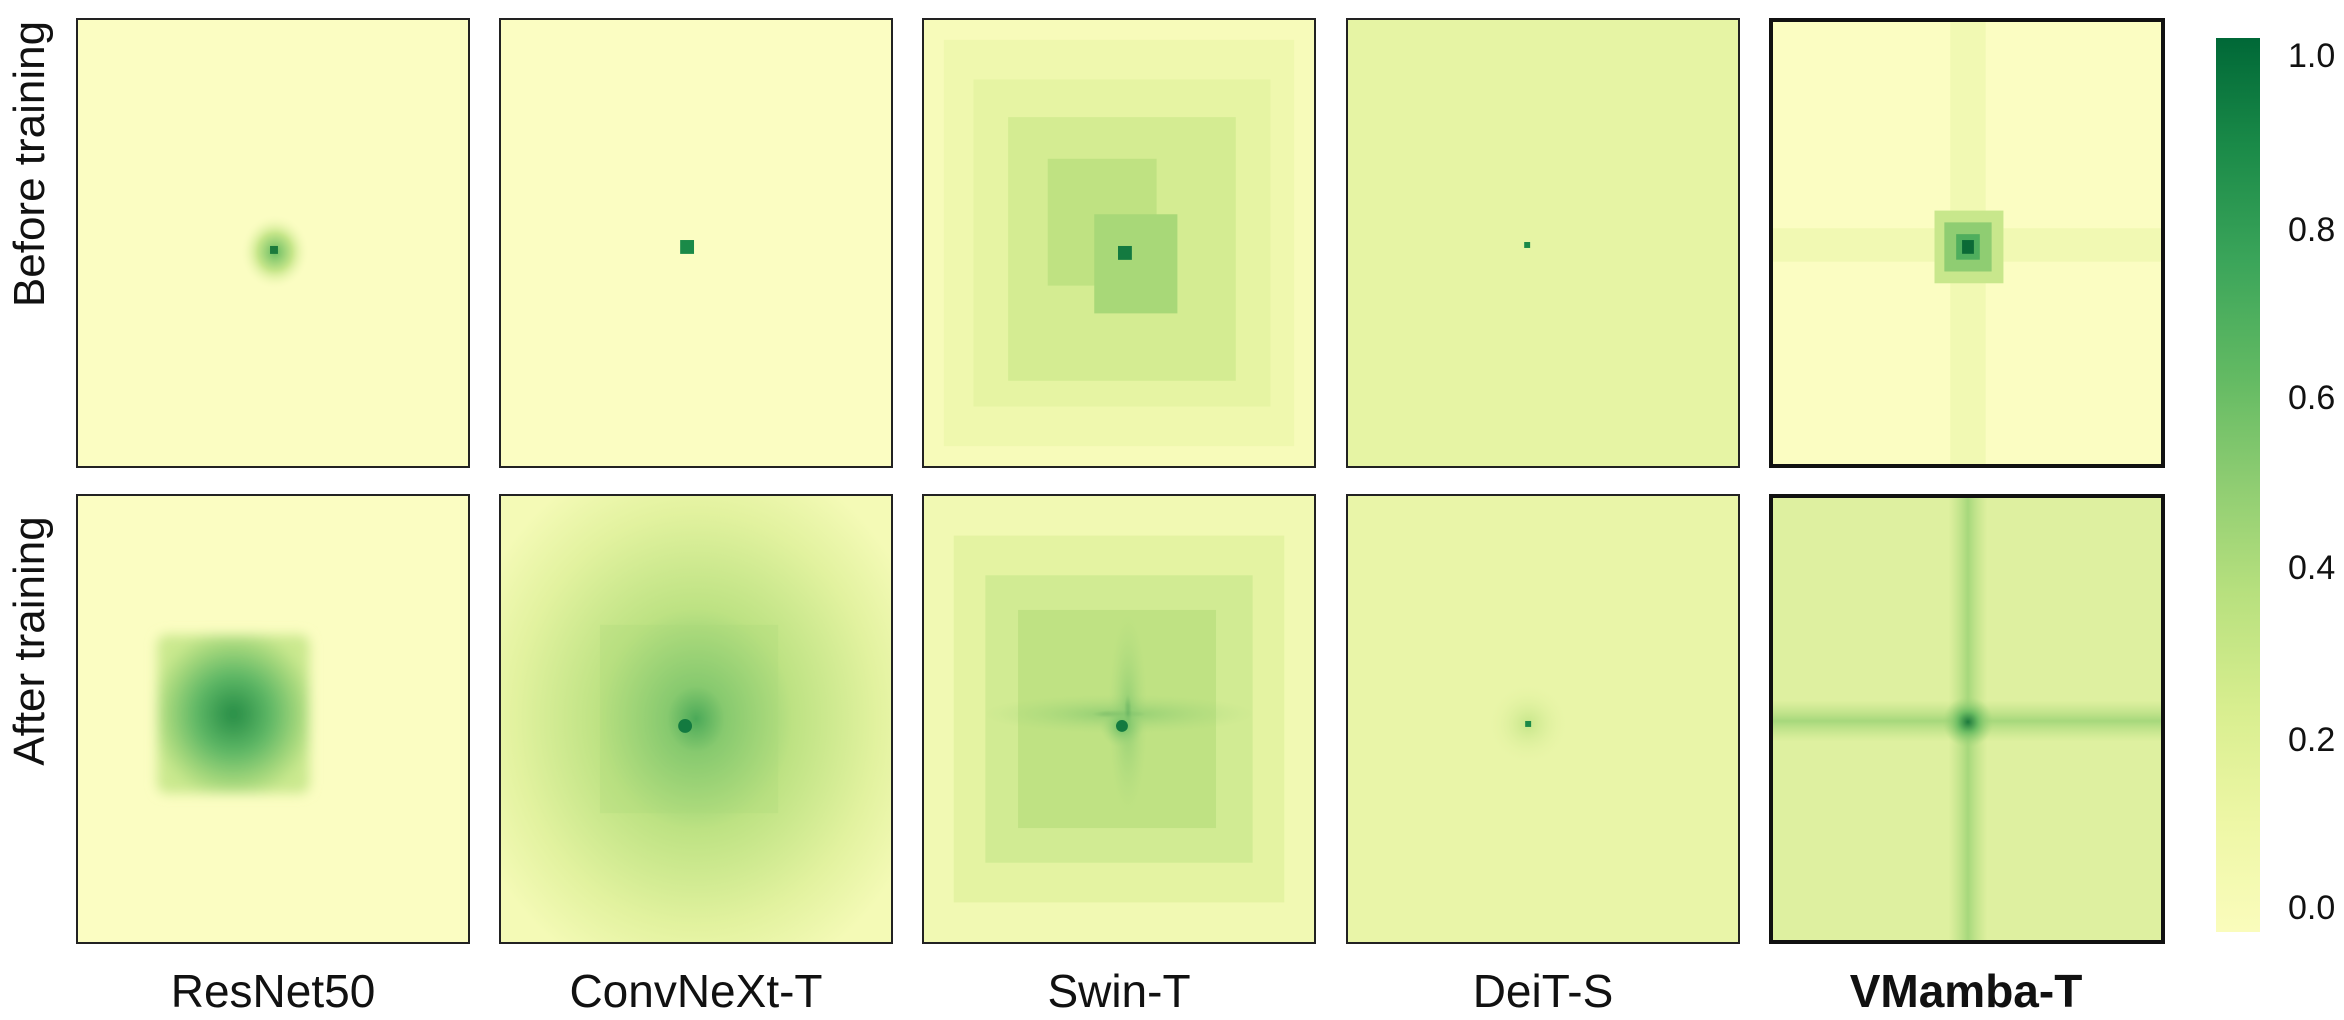  I want to click on colorbar-tick-1-0: 1.0, so click(2312, 56).